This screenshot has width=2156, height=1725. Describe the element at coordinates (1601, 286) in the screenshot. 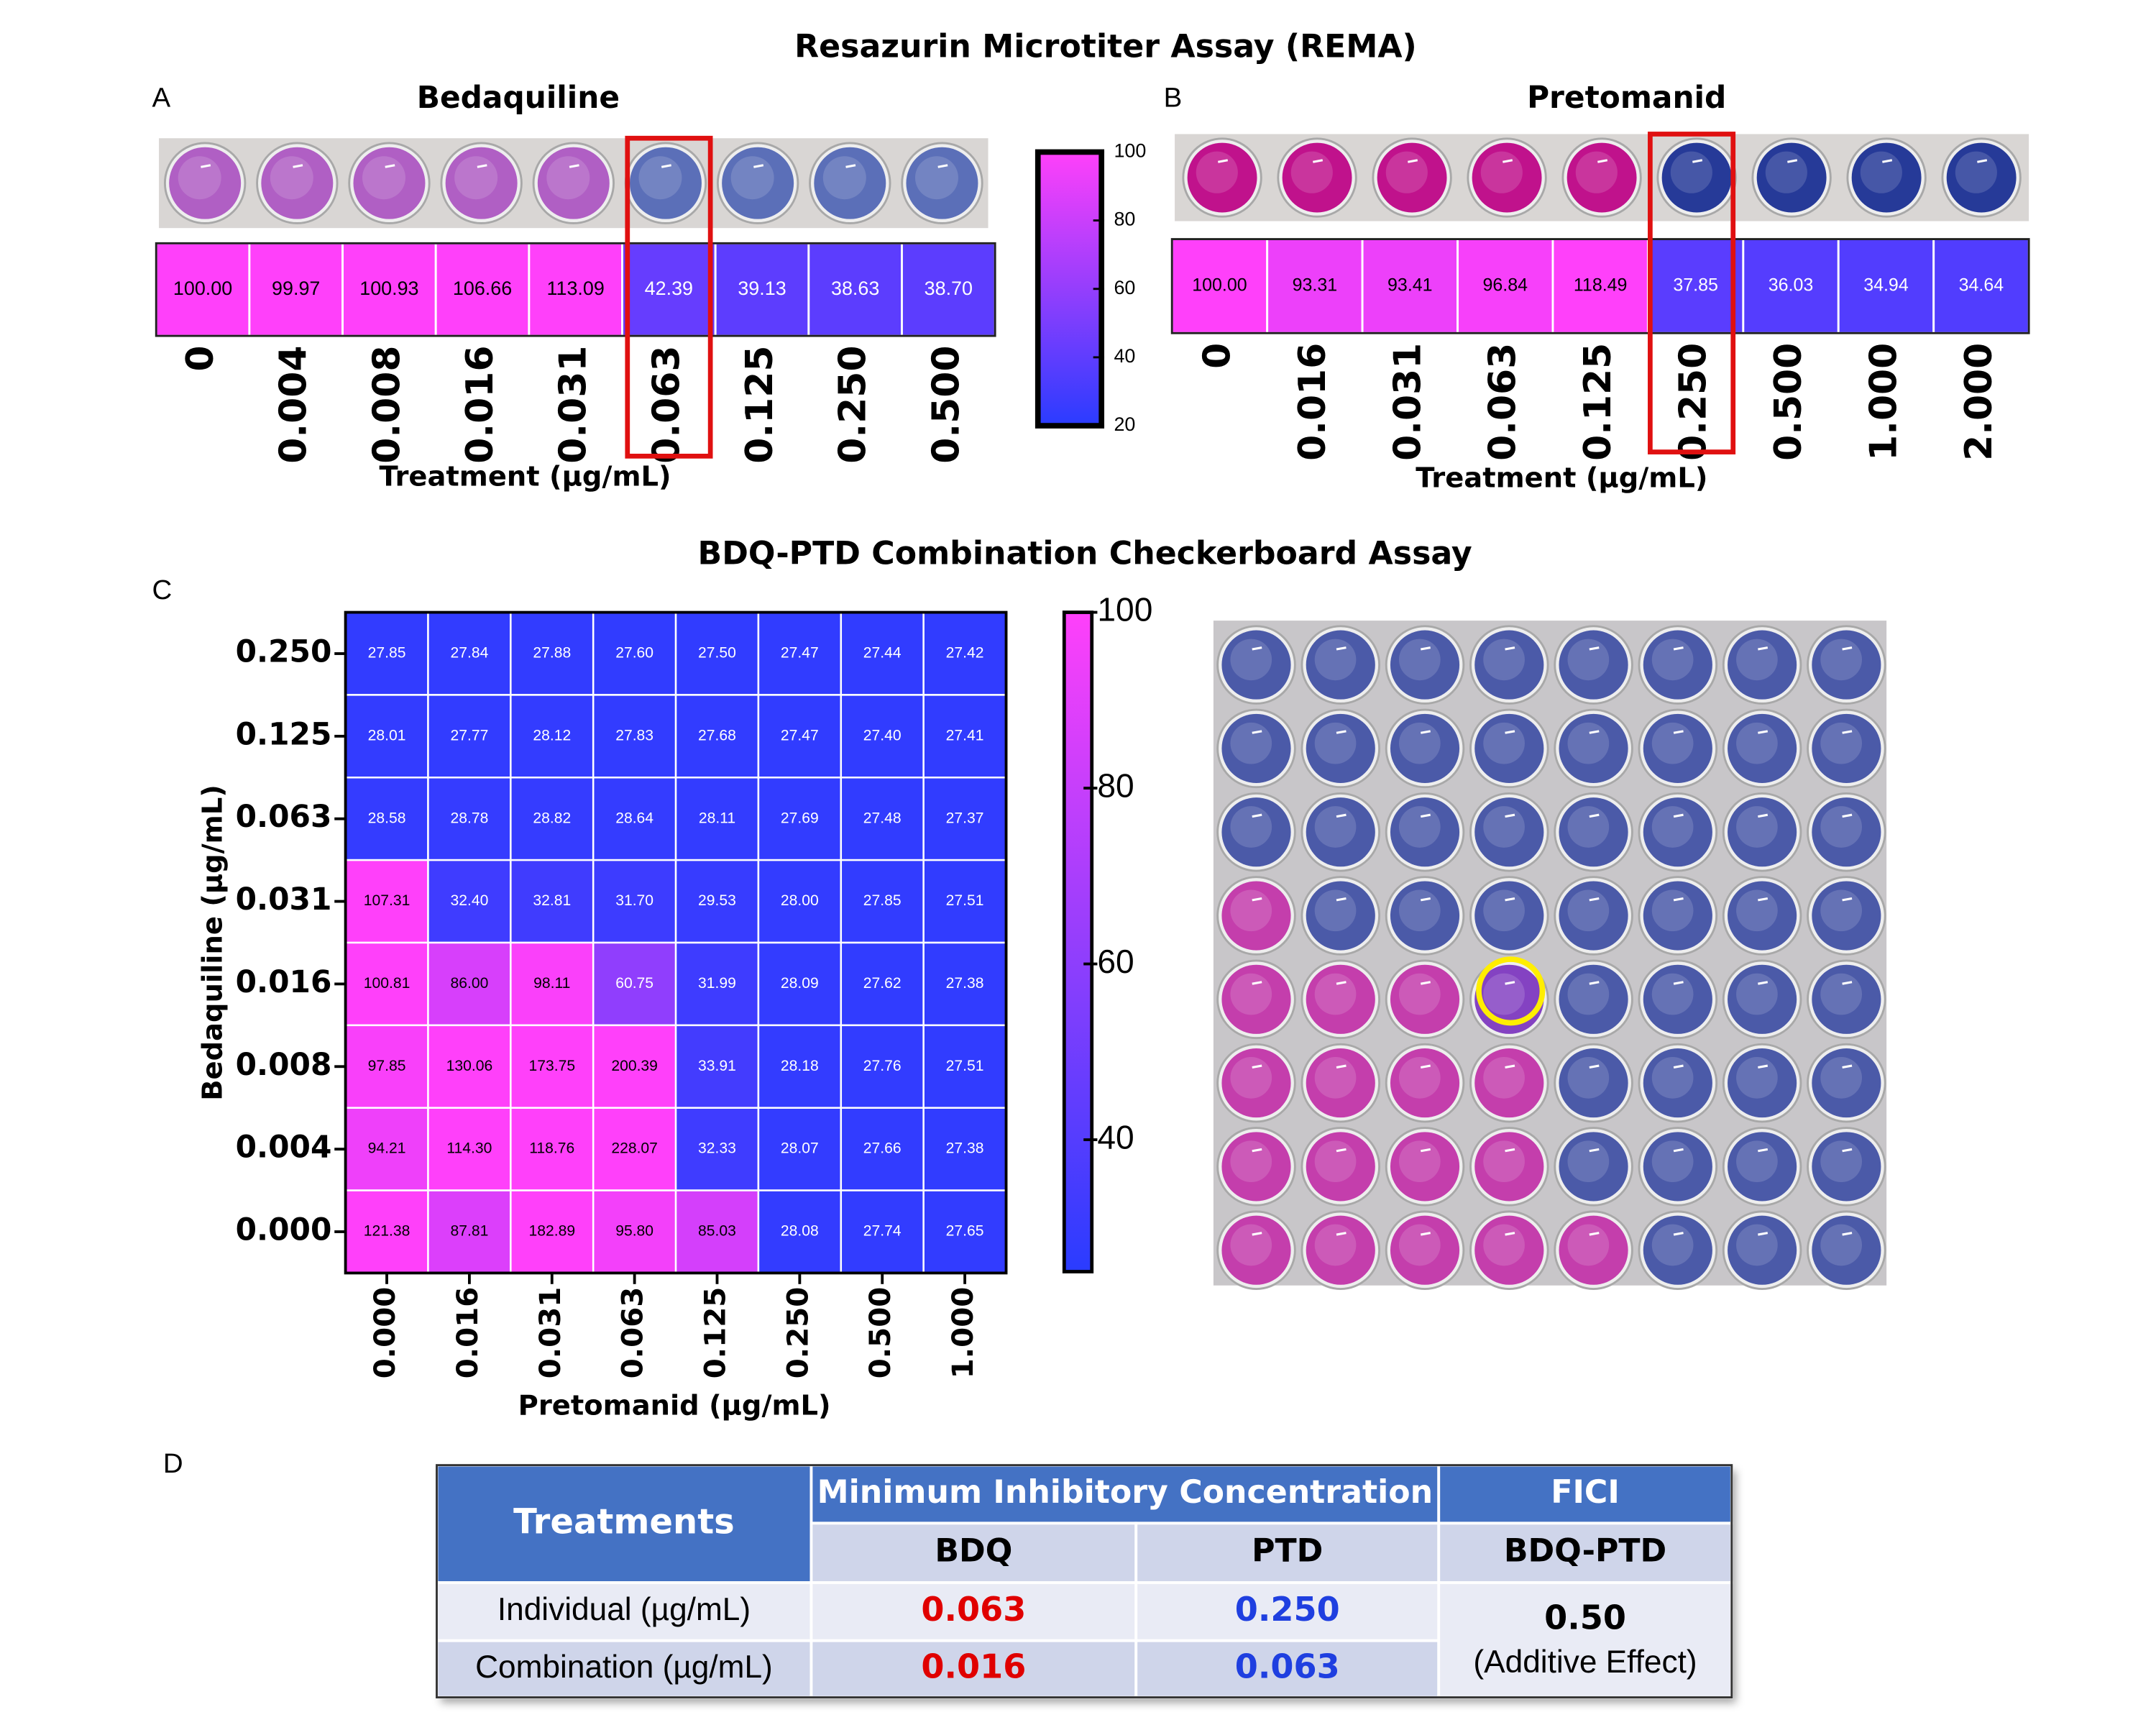

I see `cell-label: 118.49` at that location.